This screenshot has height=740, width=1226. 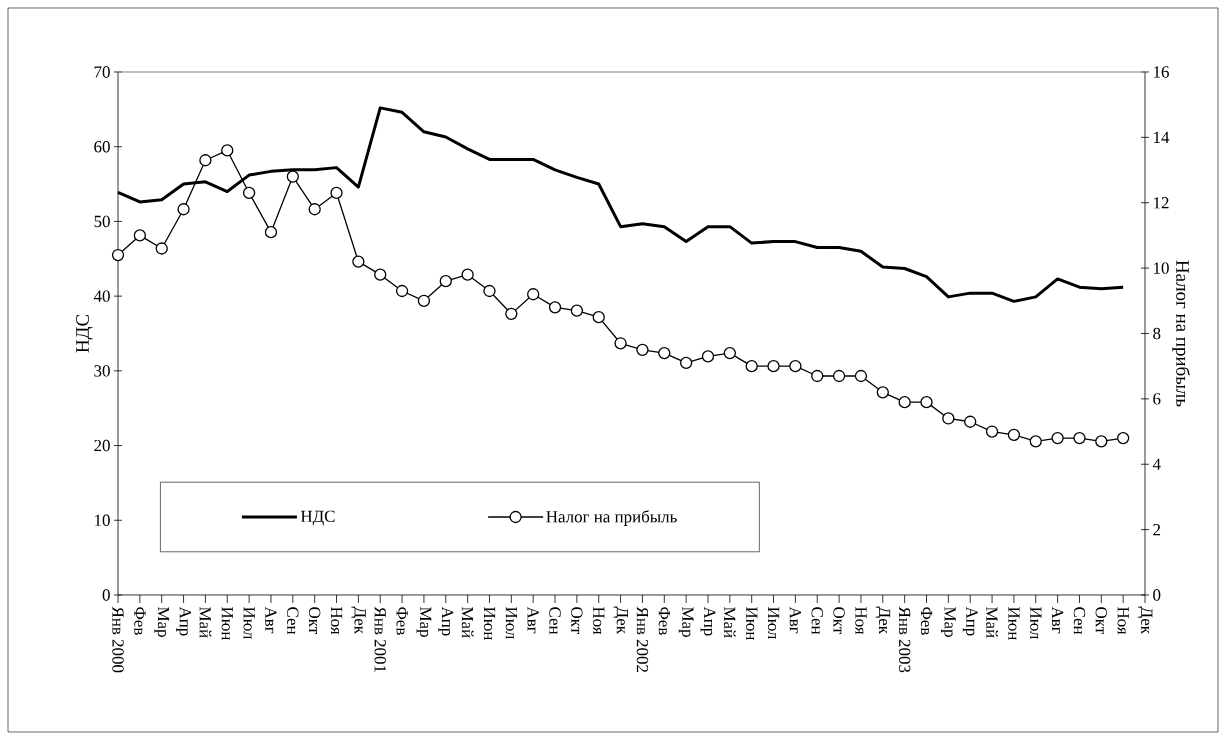 I want to click on y2-tick-label: 16, so click(x=1161, y=72).